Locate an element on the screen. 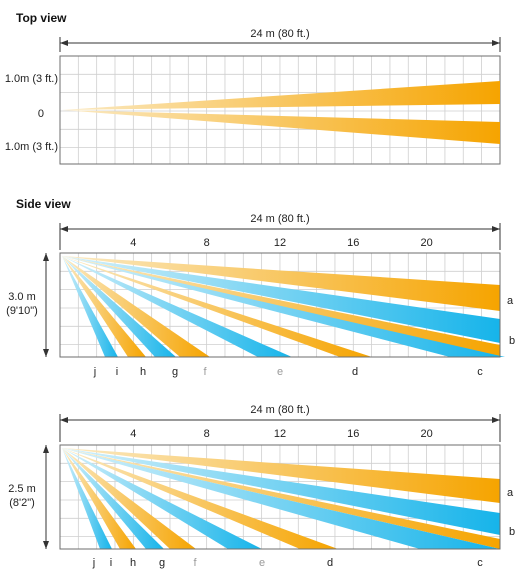  side2-letter-f: f is located at coordinates (195, 563).